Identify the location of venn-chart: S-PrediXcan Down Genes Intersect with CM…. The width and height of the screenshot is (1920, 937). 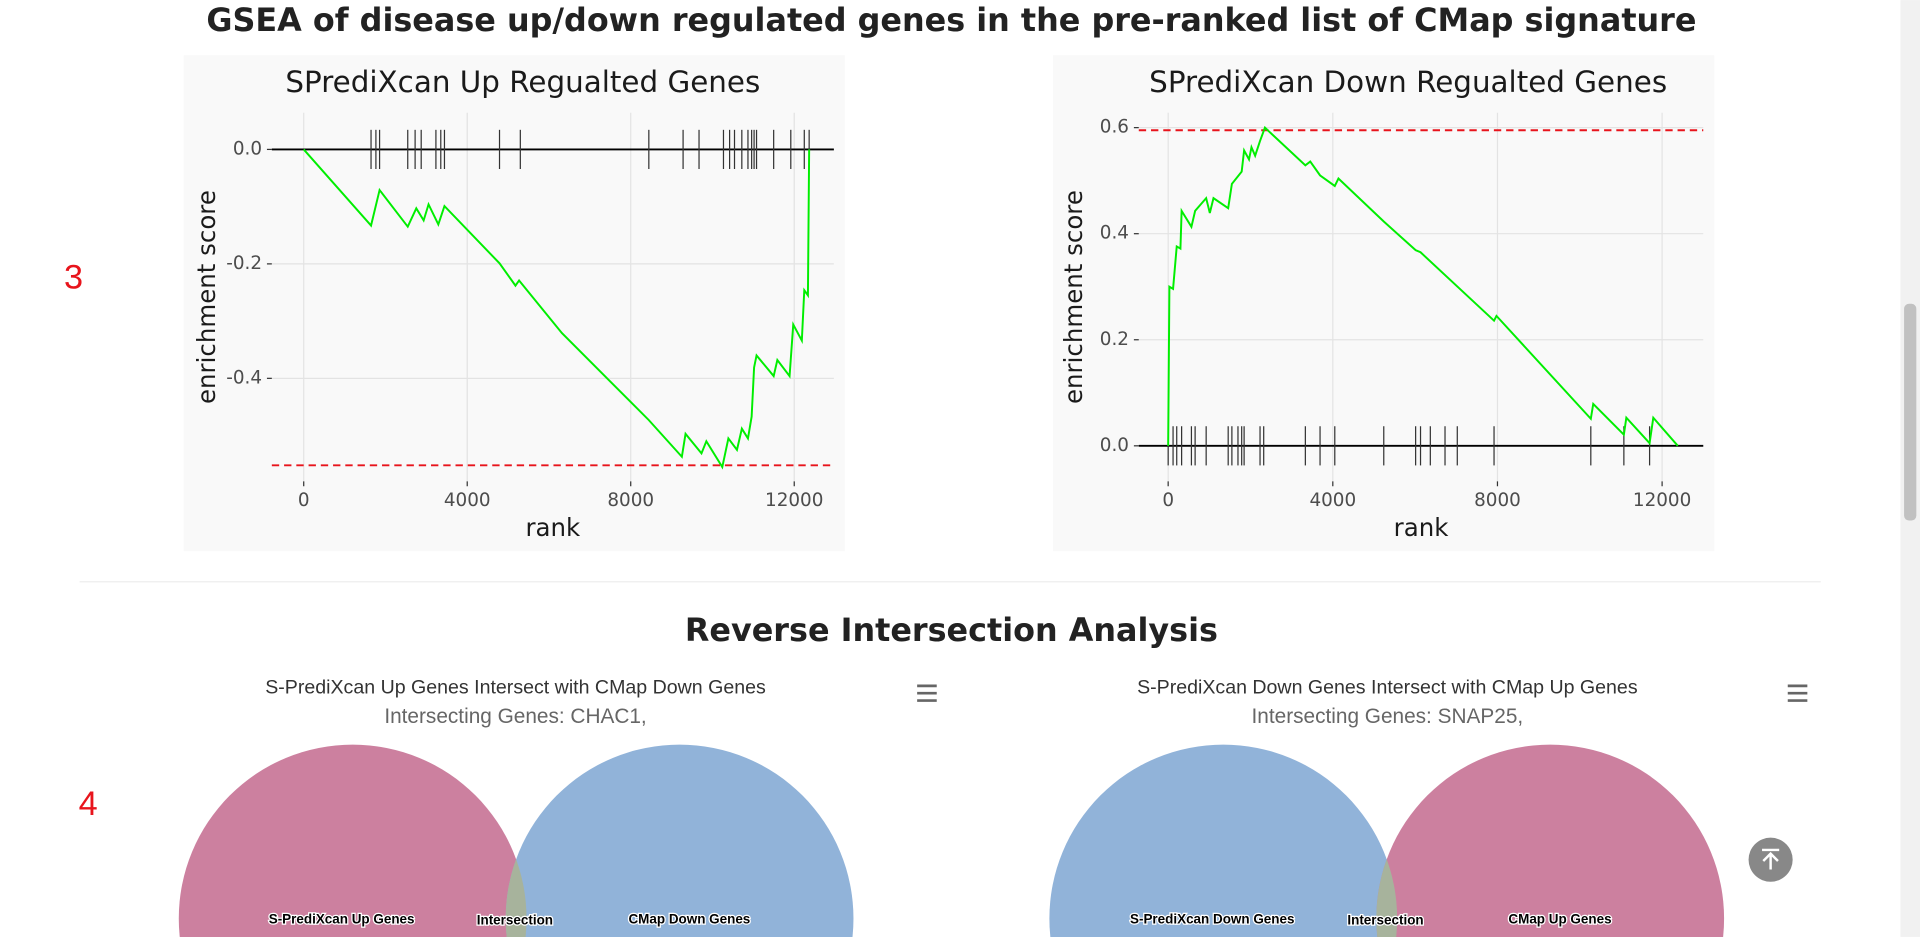
(1428, 806).